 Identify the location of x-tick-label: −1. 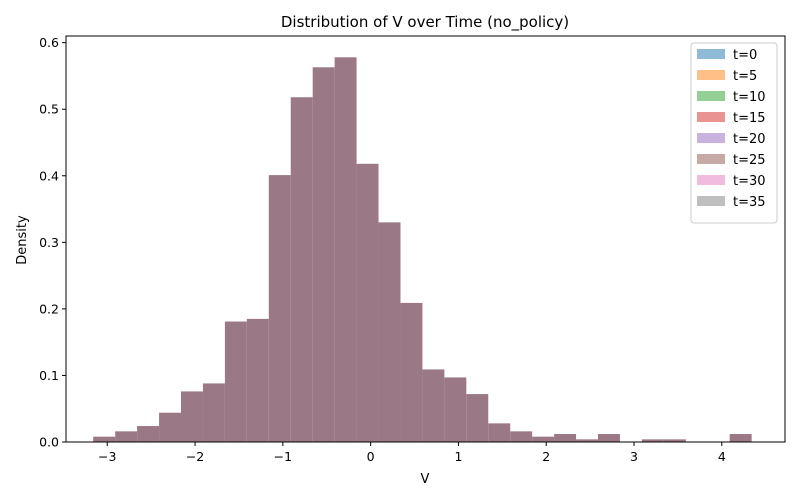
(283, 456).